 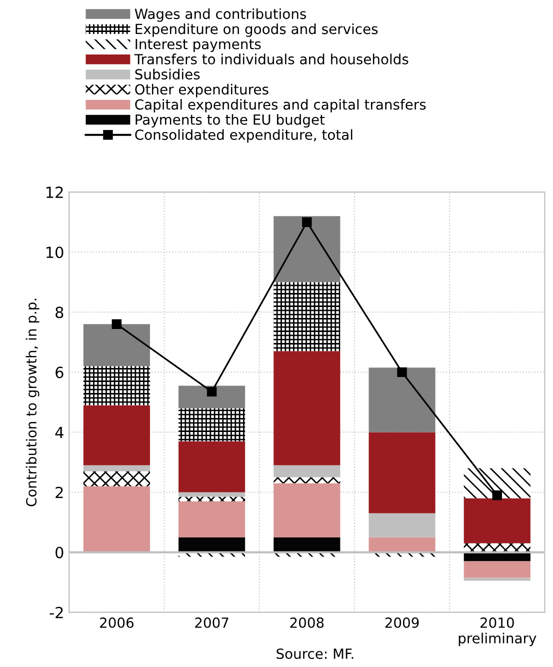 What do you see at coordinates (54, 192) in the screenshot?
I see `y-tick-label: 12` at bounding box center [54, 192].